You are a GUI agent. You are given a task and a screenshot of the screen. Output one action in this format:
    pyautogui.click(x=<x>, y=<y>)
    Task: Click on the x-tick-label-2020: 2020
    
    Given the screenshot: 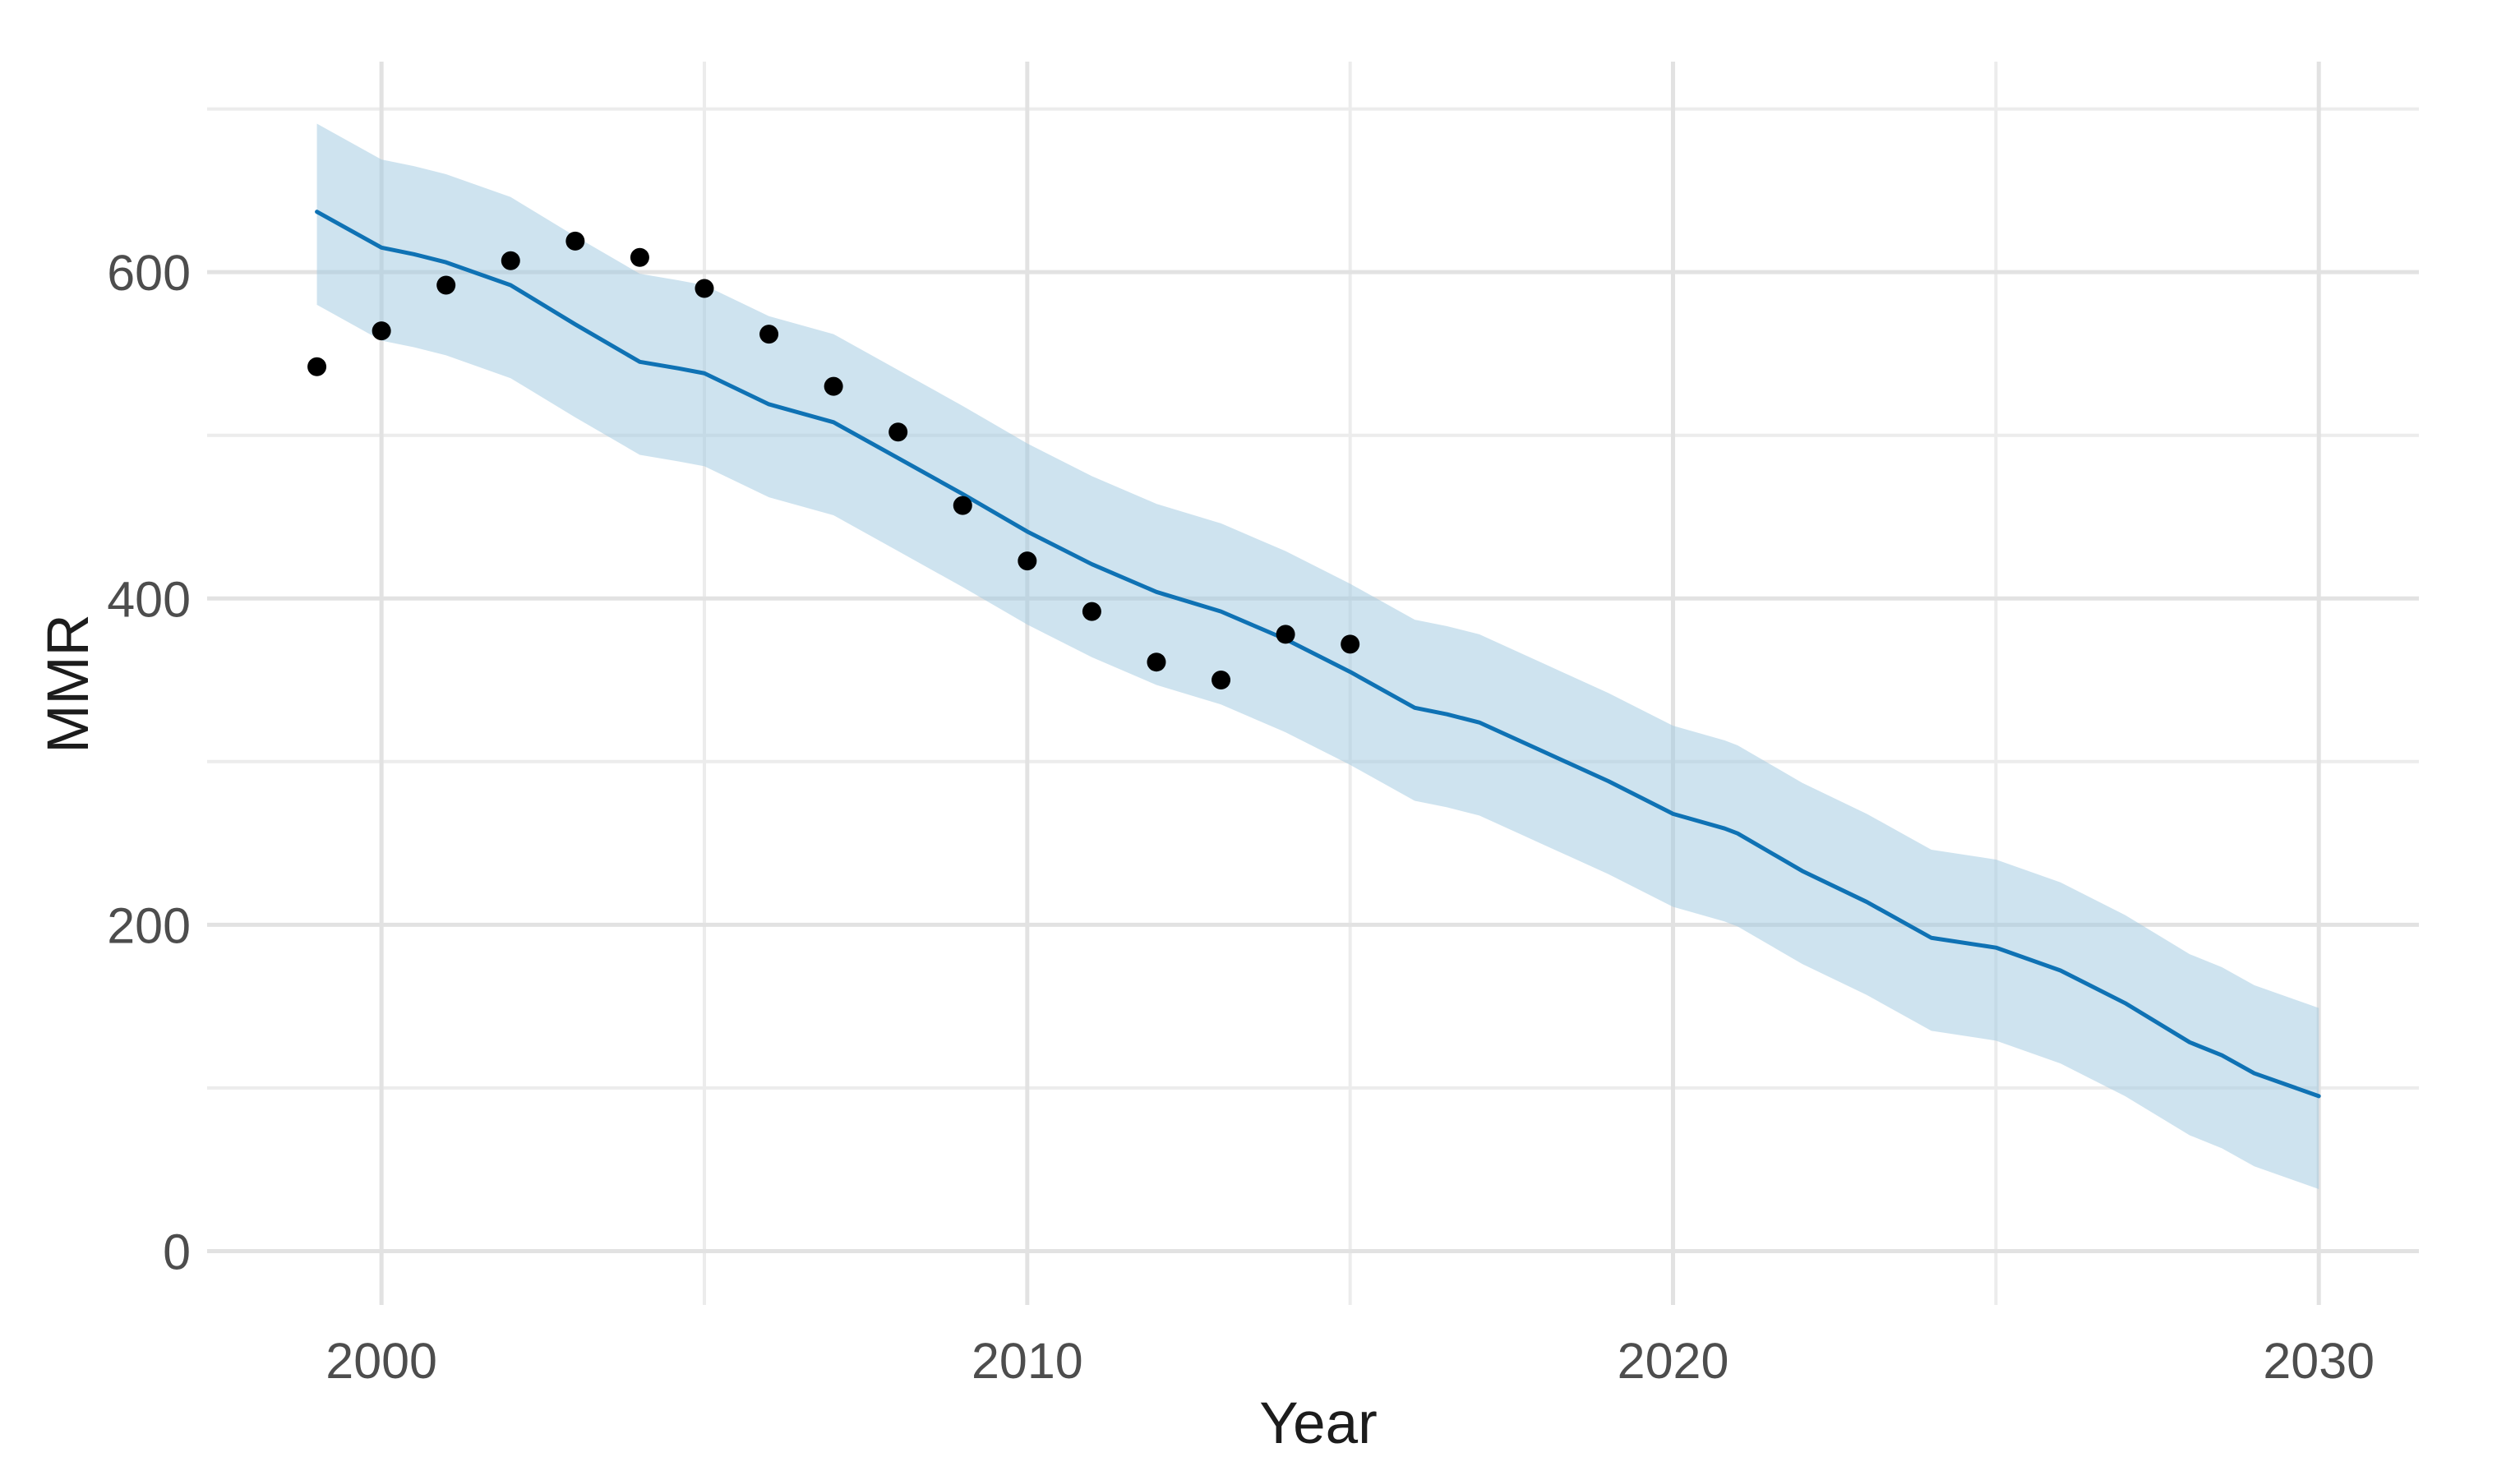 What is the action you would take?
    pyautogui.click(x=1673, y=1361)
    